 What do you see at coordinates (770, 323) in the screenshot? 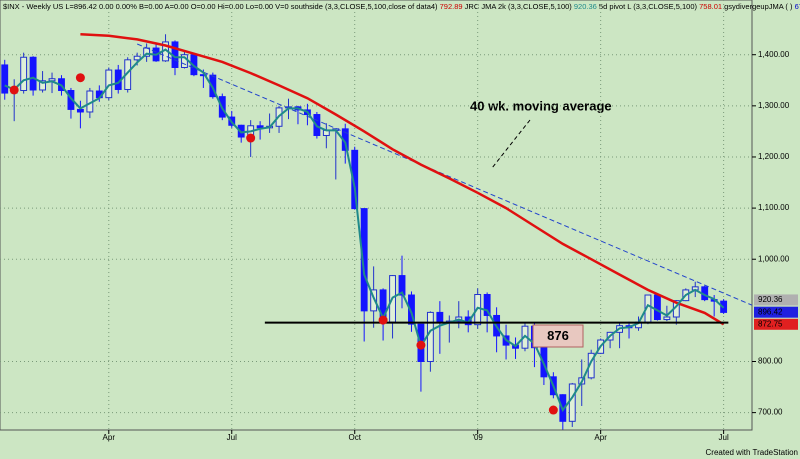
I see `last-label: 872.75` at bounding box center [770, 323].